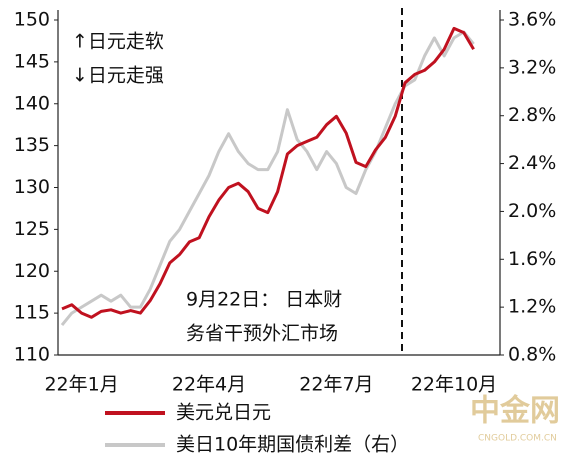  I want to click on watermark: CNGOLD.COM.CN, so click(517, 439).